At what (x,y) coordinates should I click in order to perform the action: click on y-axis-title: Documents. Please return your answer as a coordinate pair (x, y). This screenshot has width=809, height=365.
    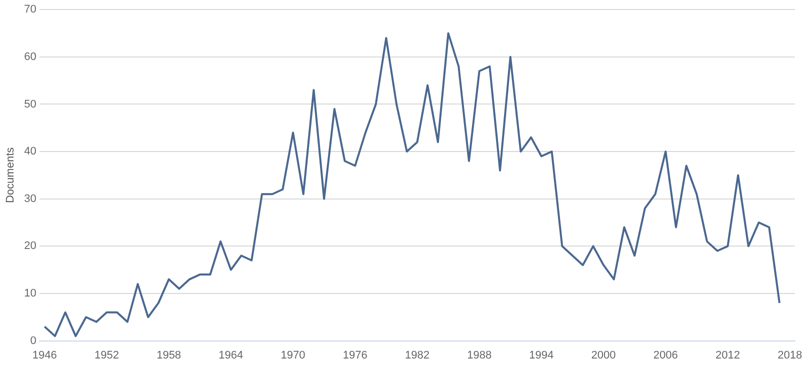
    Looking at the image, I should click on (10, 175).